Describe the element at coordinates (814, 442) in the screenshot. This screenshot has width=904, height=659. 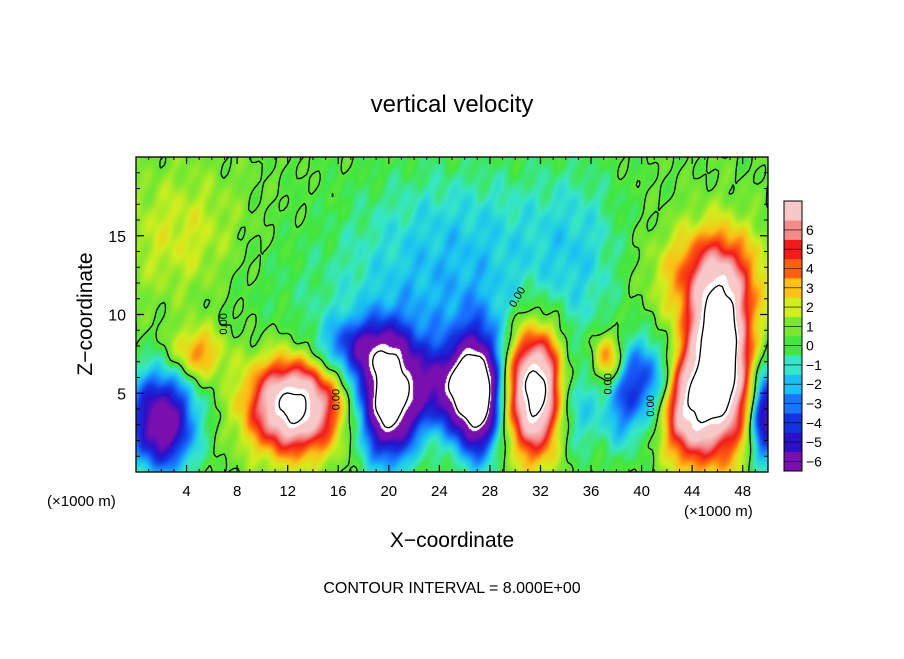
I see `colorbar-label: −5` at that location.